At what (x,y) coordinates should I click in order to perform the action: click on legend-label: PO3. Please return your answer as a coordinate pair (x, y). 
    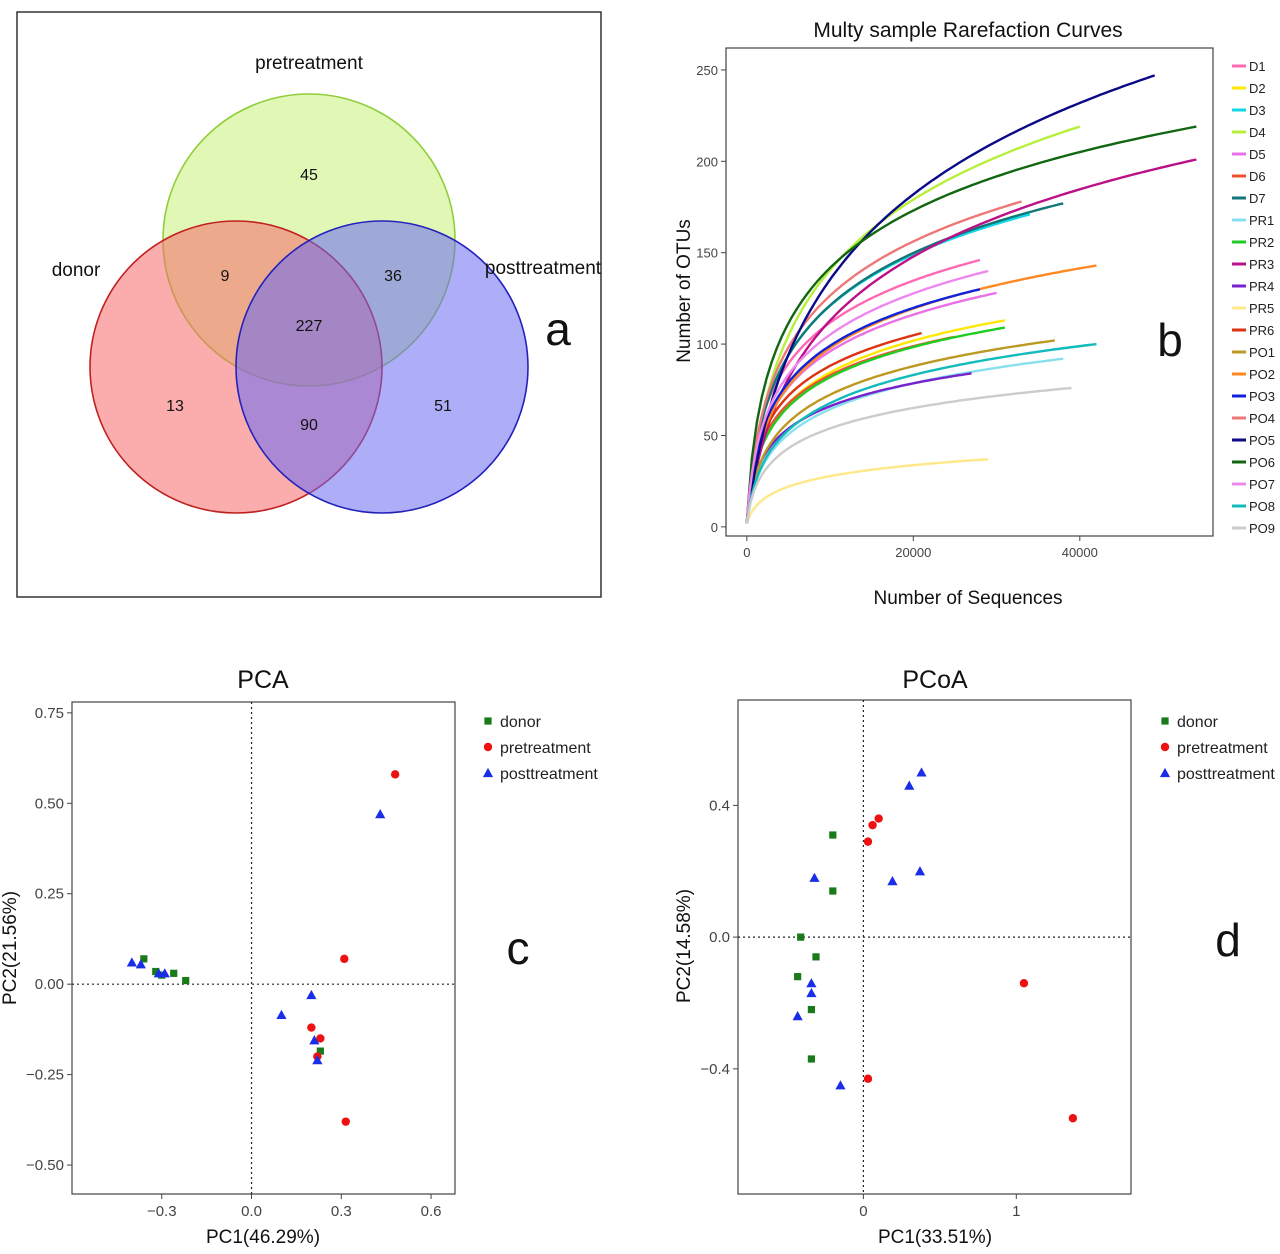
    Looking at the image, I should click on (1262, 396).